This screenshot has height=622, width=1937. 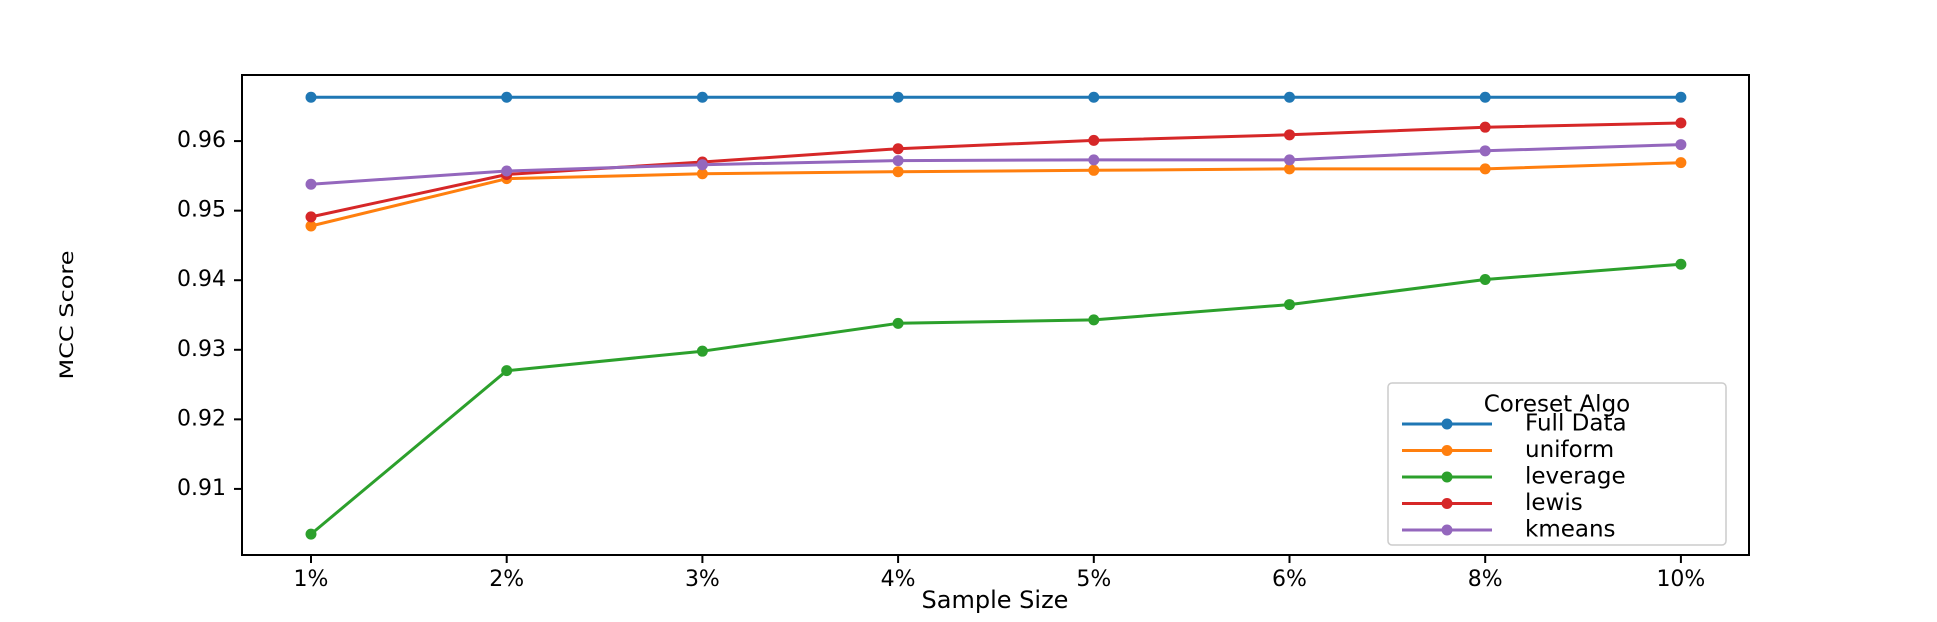 I want to click on y-tick-label: 0.95, so click(x=201, y=210).